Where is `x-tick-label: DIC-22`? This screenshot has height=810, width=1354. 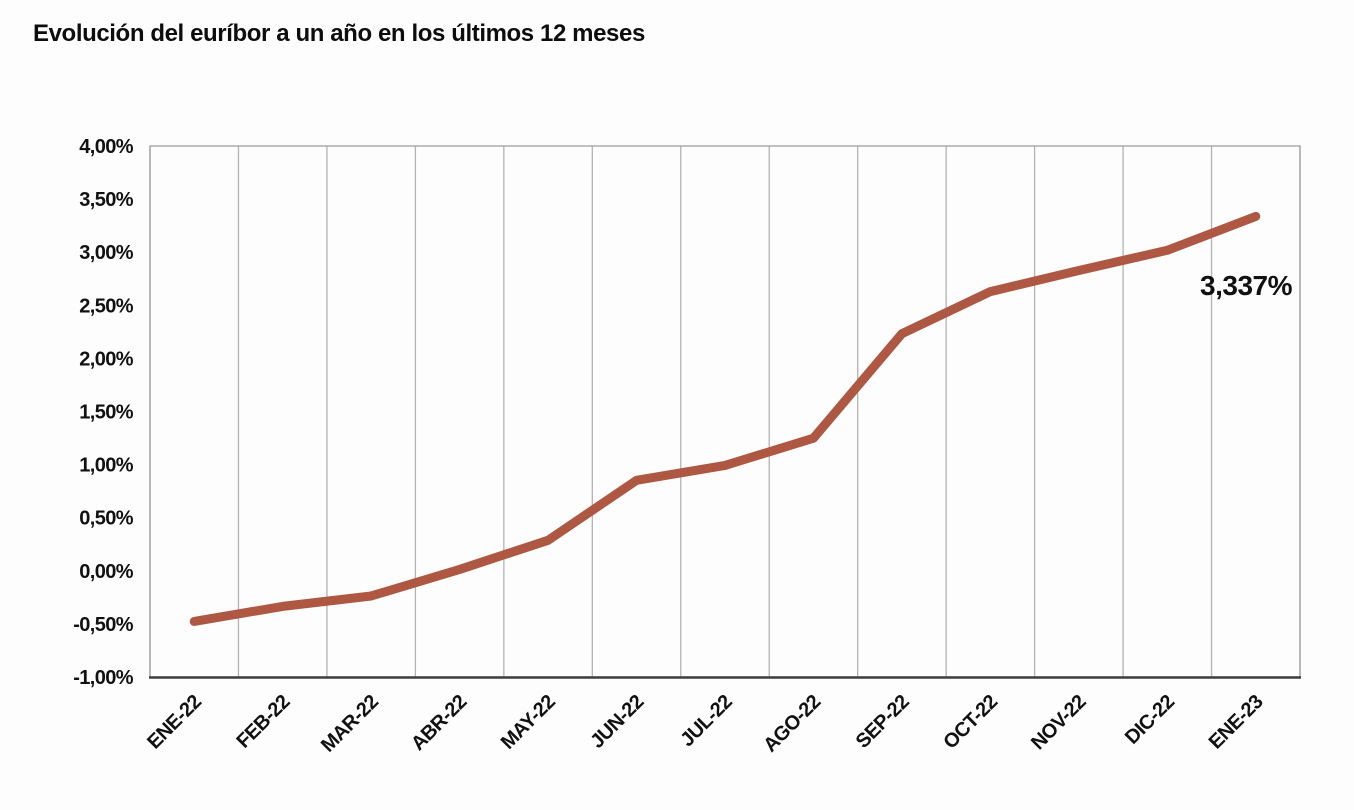
x-tick-label: DIC-22 is located at coordinates (1150, 720).